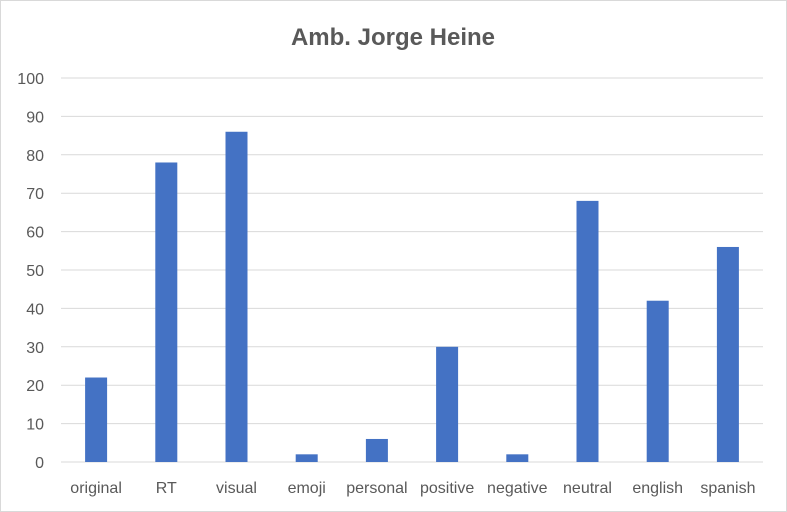 This screenshot has height=512, width=787. I want to click on x-tick-label: english, so click(657, 488).